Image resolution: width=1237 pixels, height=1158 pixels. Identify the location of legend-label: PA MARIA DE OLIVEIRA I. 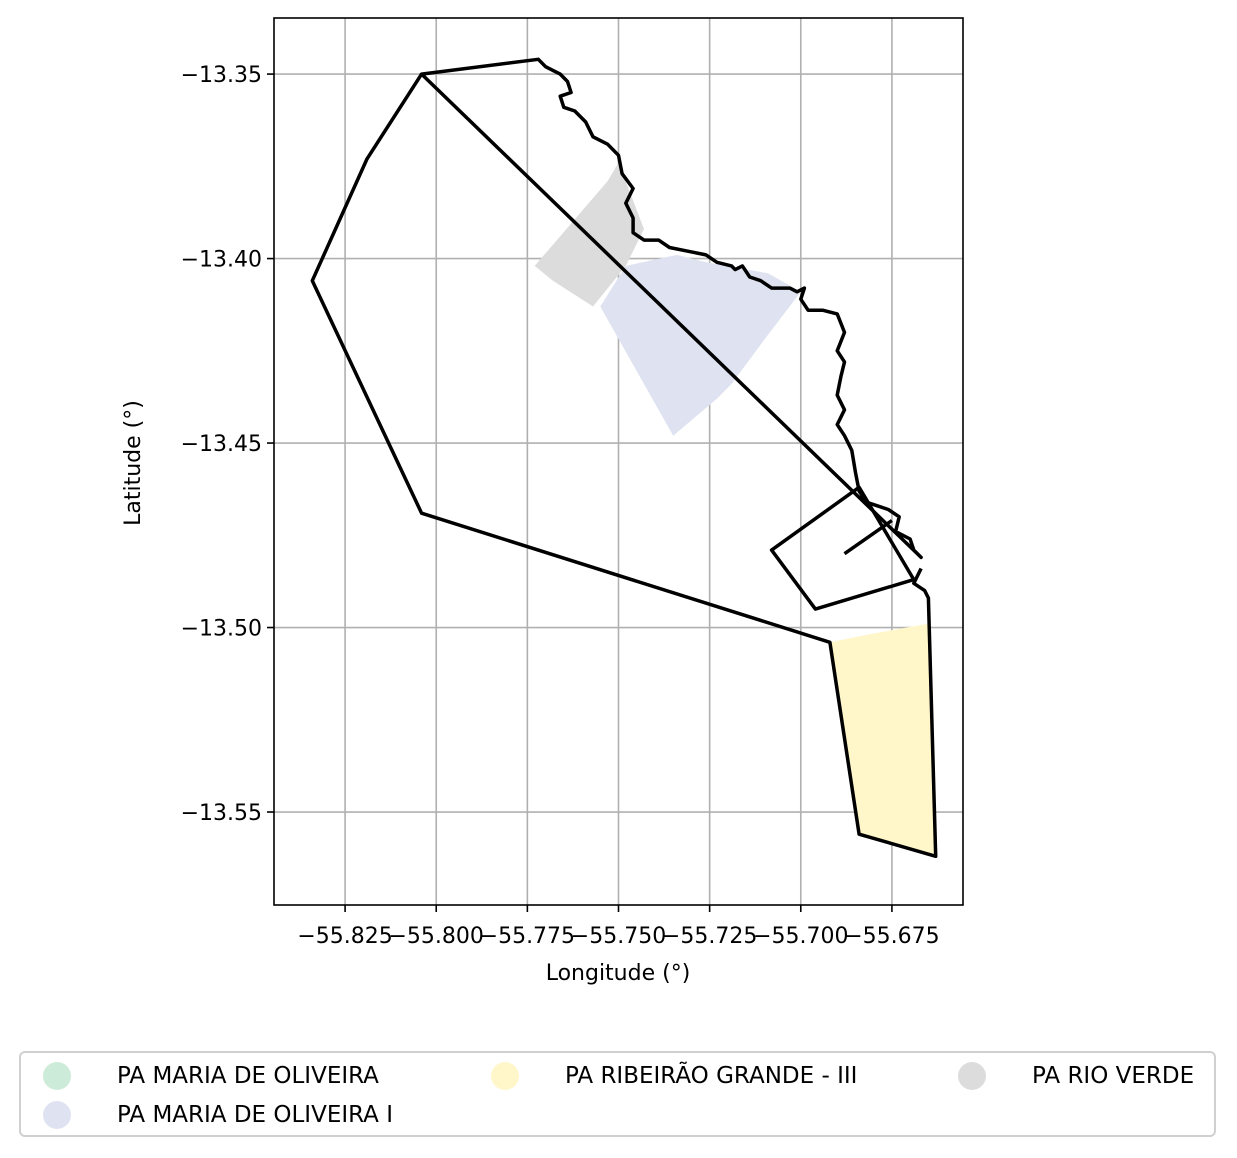
(255, 1115).